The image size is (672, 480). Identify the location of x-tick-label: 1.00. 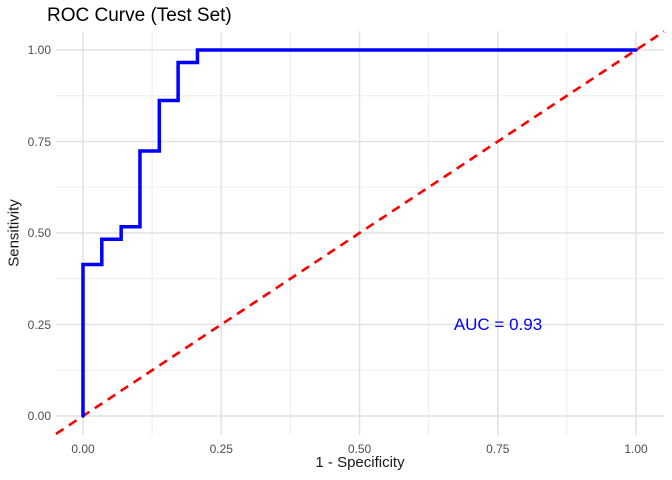
(636, 449).